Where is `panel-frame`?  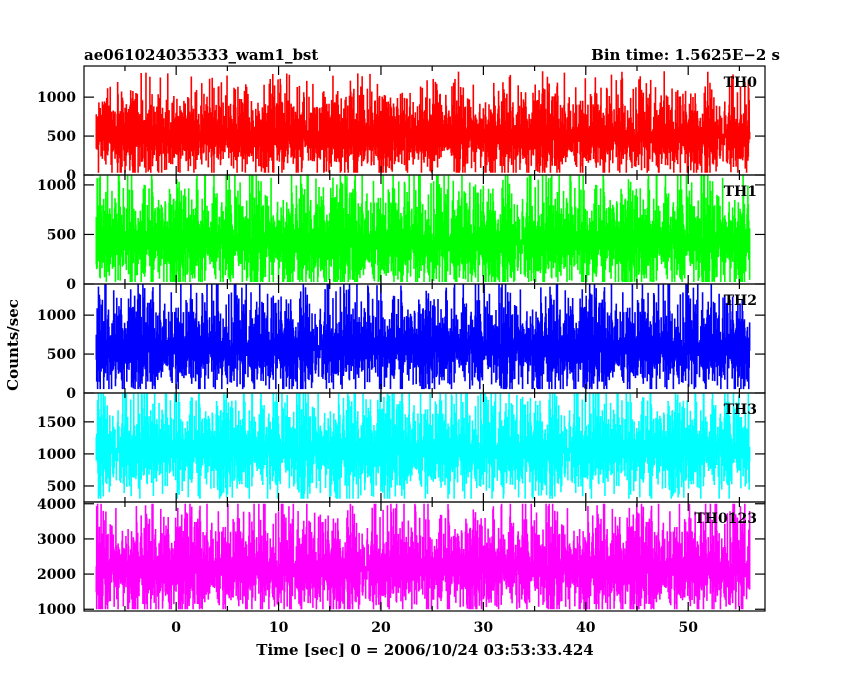
panel-frame is located at coordinates (424, 556).